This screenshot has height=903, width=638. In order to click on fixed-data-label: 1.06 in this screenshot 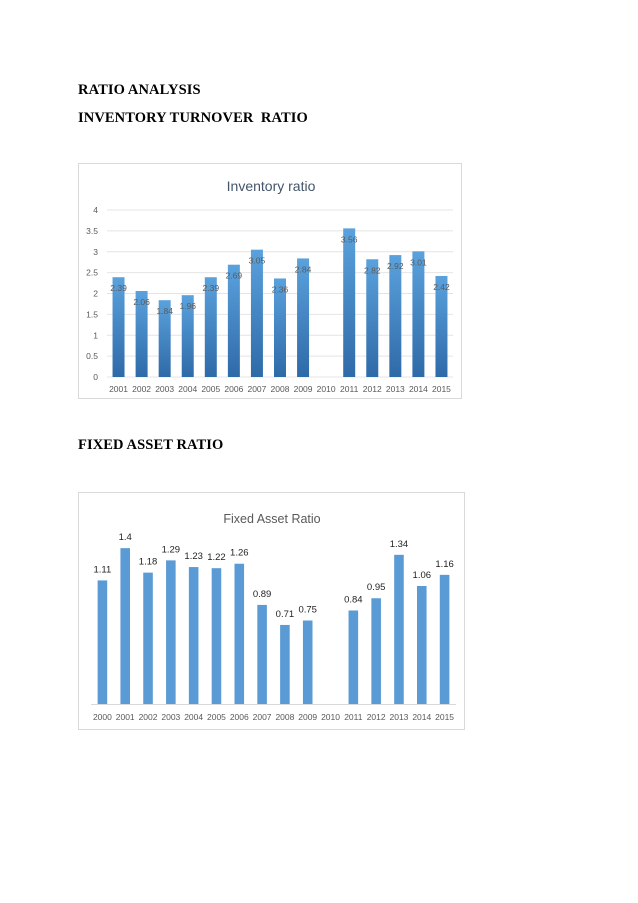, I will do `click(422, 575)`.